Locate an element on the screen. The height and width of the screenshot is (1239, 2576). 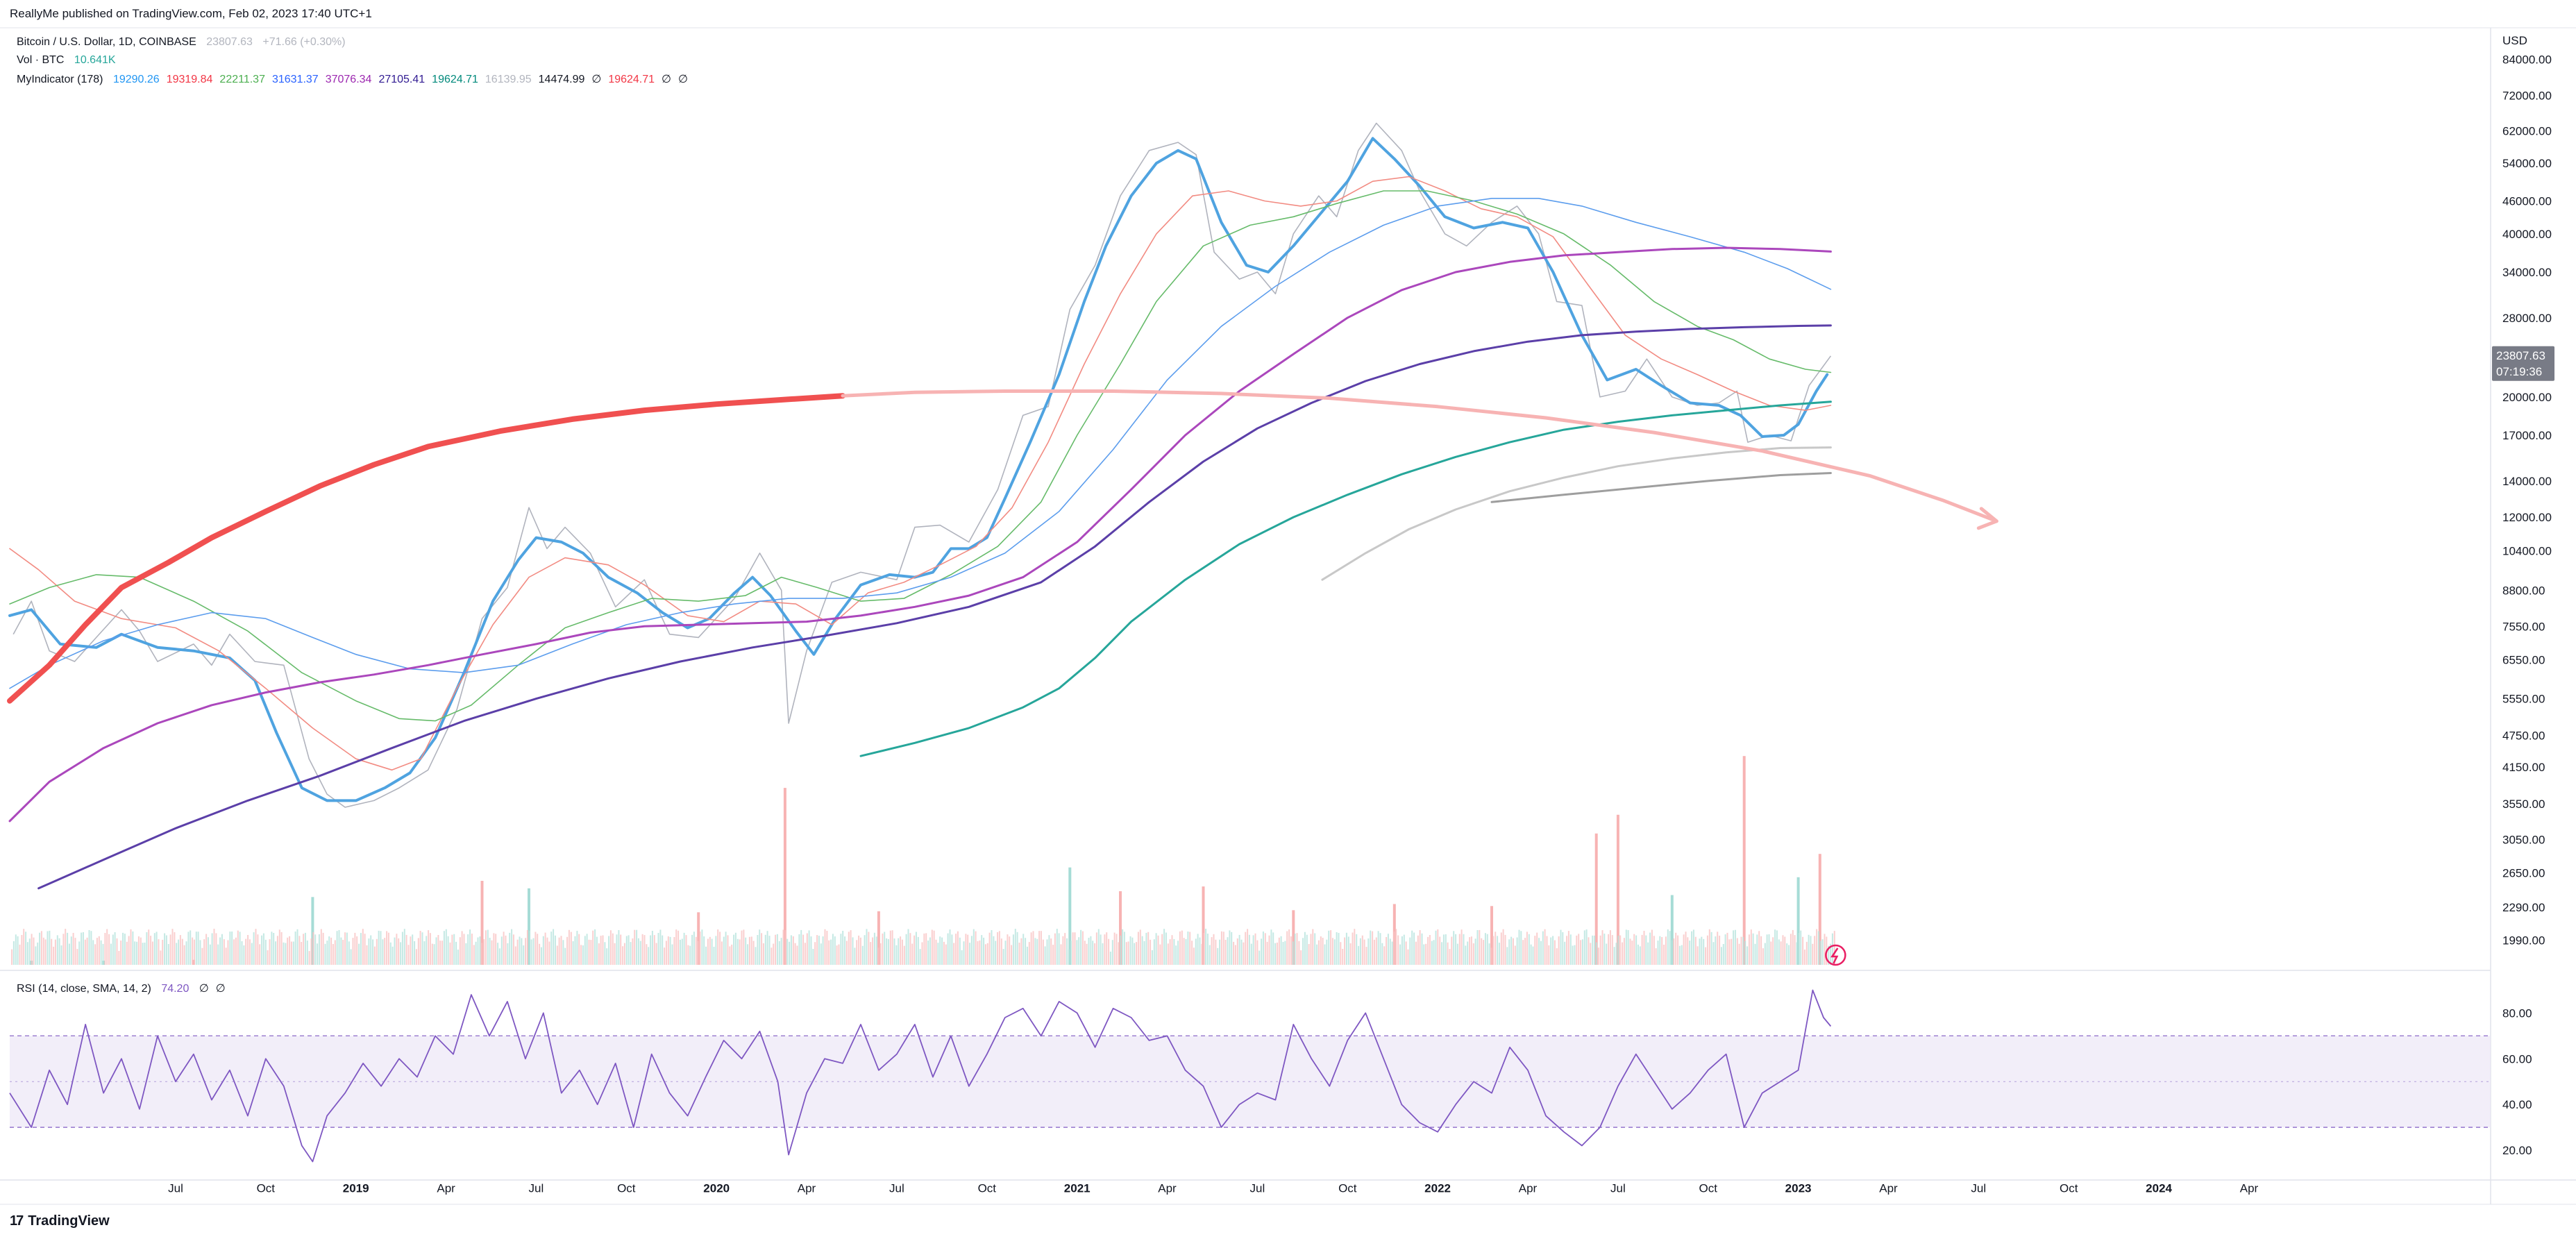
legend-volume-row: Vol · BTC 10.641K is located at coordinates (70, 60).